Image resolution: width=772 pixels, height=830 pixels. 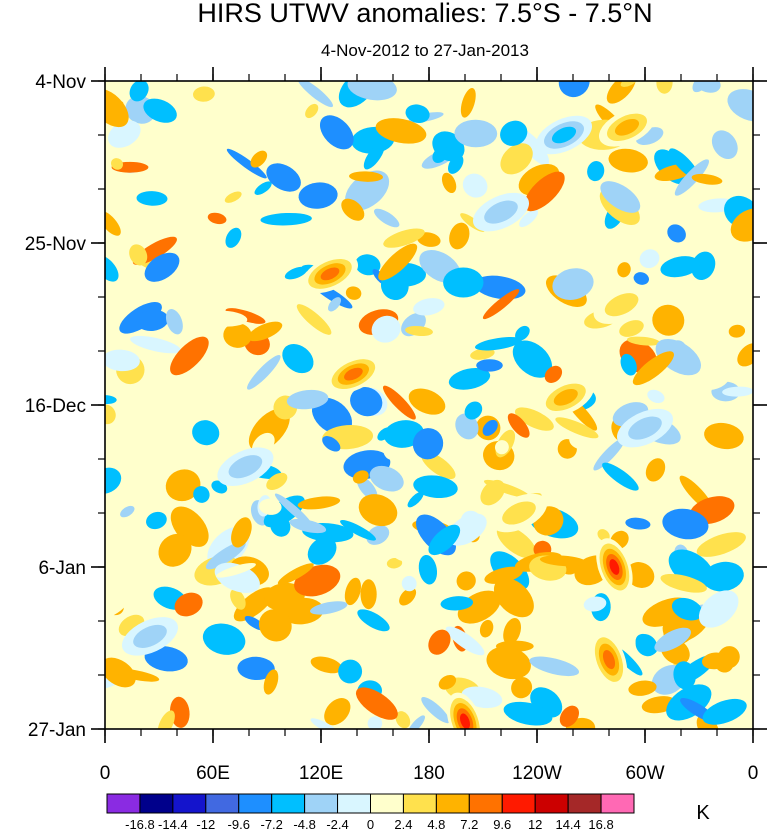 I want to click on x-tick-label: 120W, so click(x=537, y=773).